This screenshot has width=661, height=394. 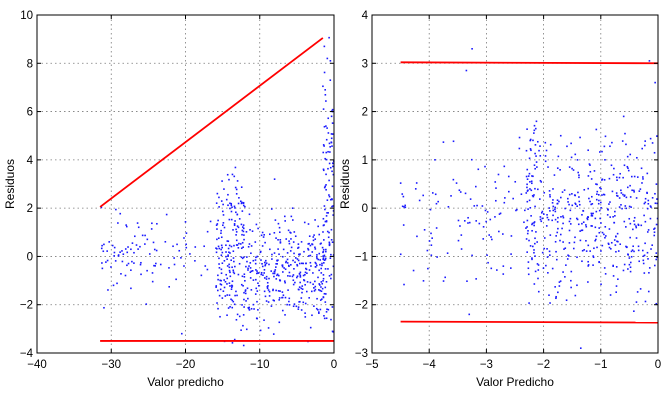 I want to click on y-tick-label: 1, so click(x=365, y=161).